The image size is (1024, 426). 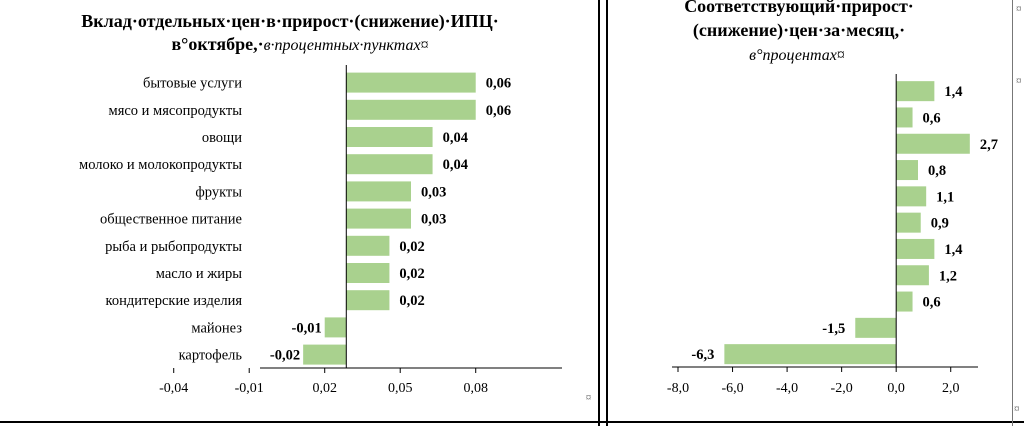 What do you see at coordinates (306, 328) in the screenshot?
I see `left-value-label-9: -0,01` at bounding box center [306, 328].